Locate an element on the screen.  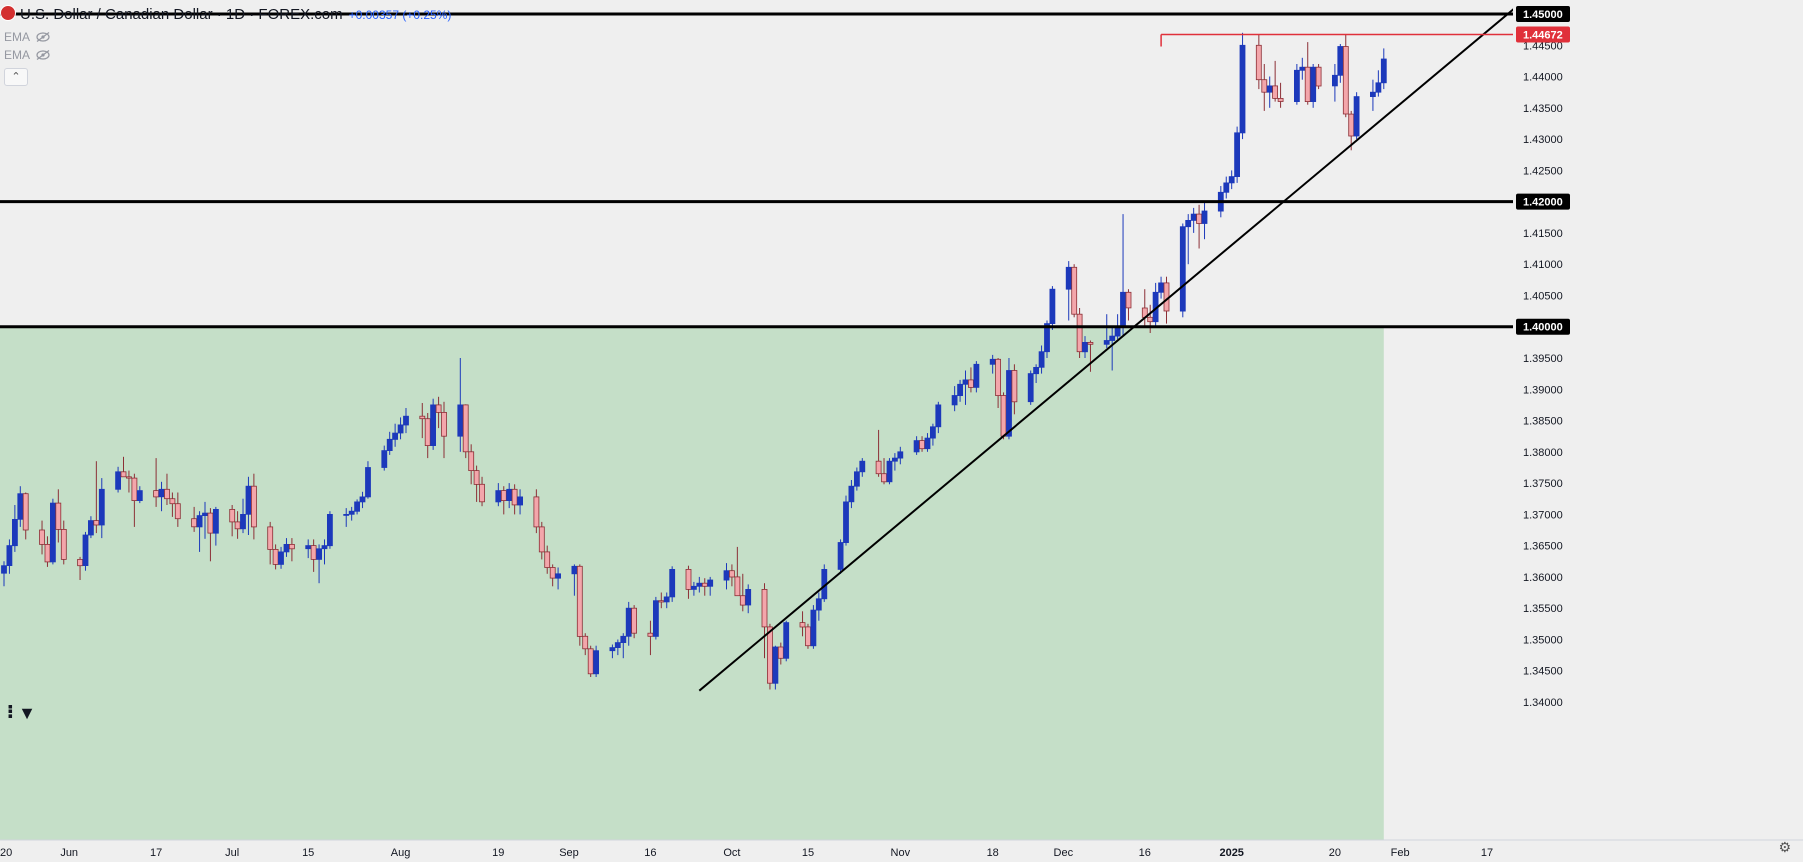
eye-crossed-icon is located at coordinates (43, 55).